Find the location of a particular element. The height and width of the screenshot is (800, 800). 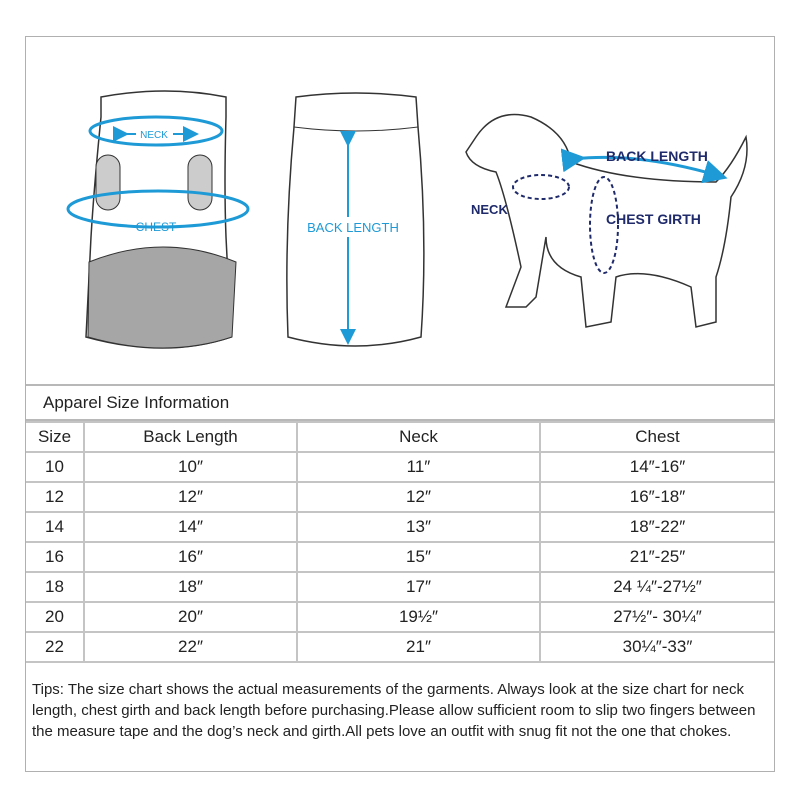

table-row: 16 16″ 15″ 21″-25″ is located at coordinates (400, 557).